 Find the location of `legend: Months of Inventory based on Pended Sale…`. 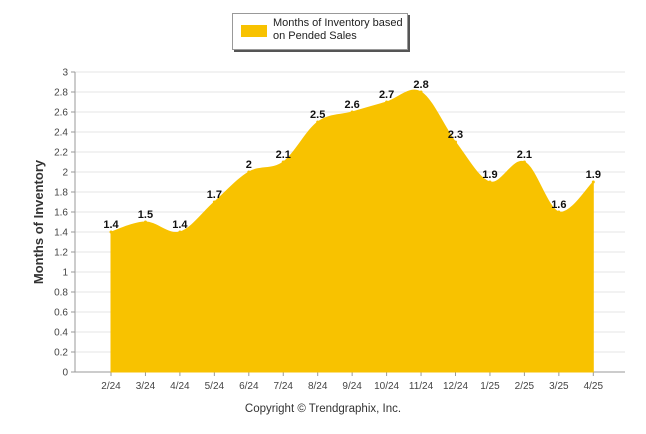

legend: Months of Inventory based on Pended Sale… is located at coordinates (320, 31).